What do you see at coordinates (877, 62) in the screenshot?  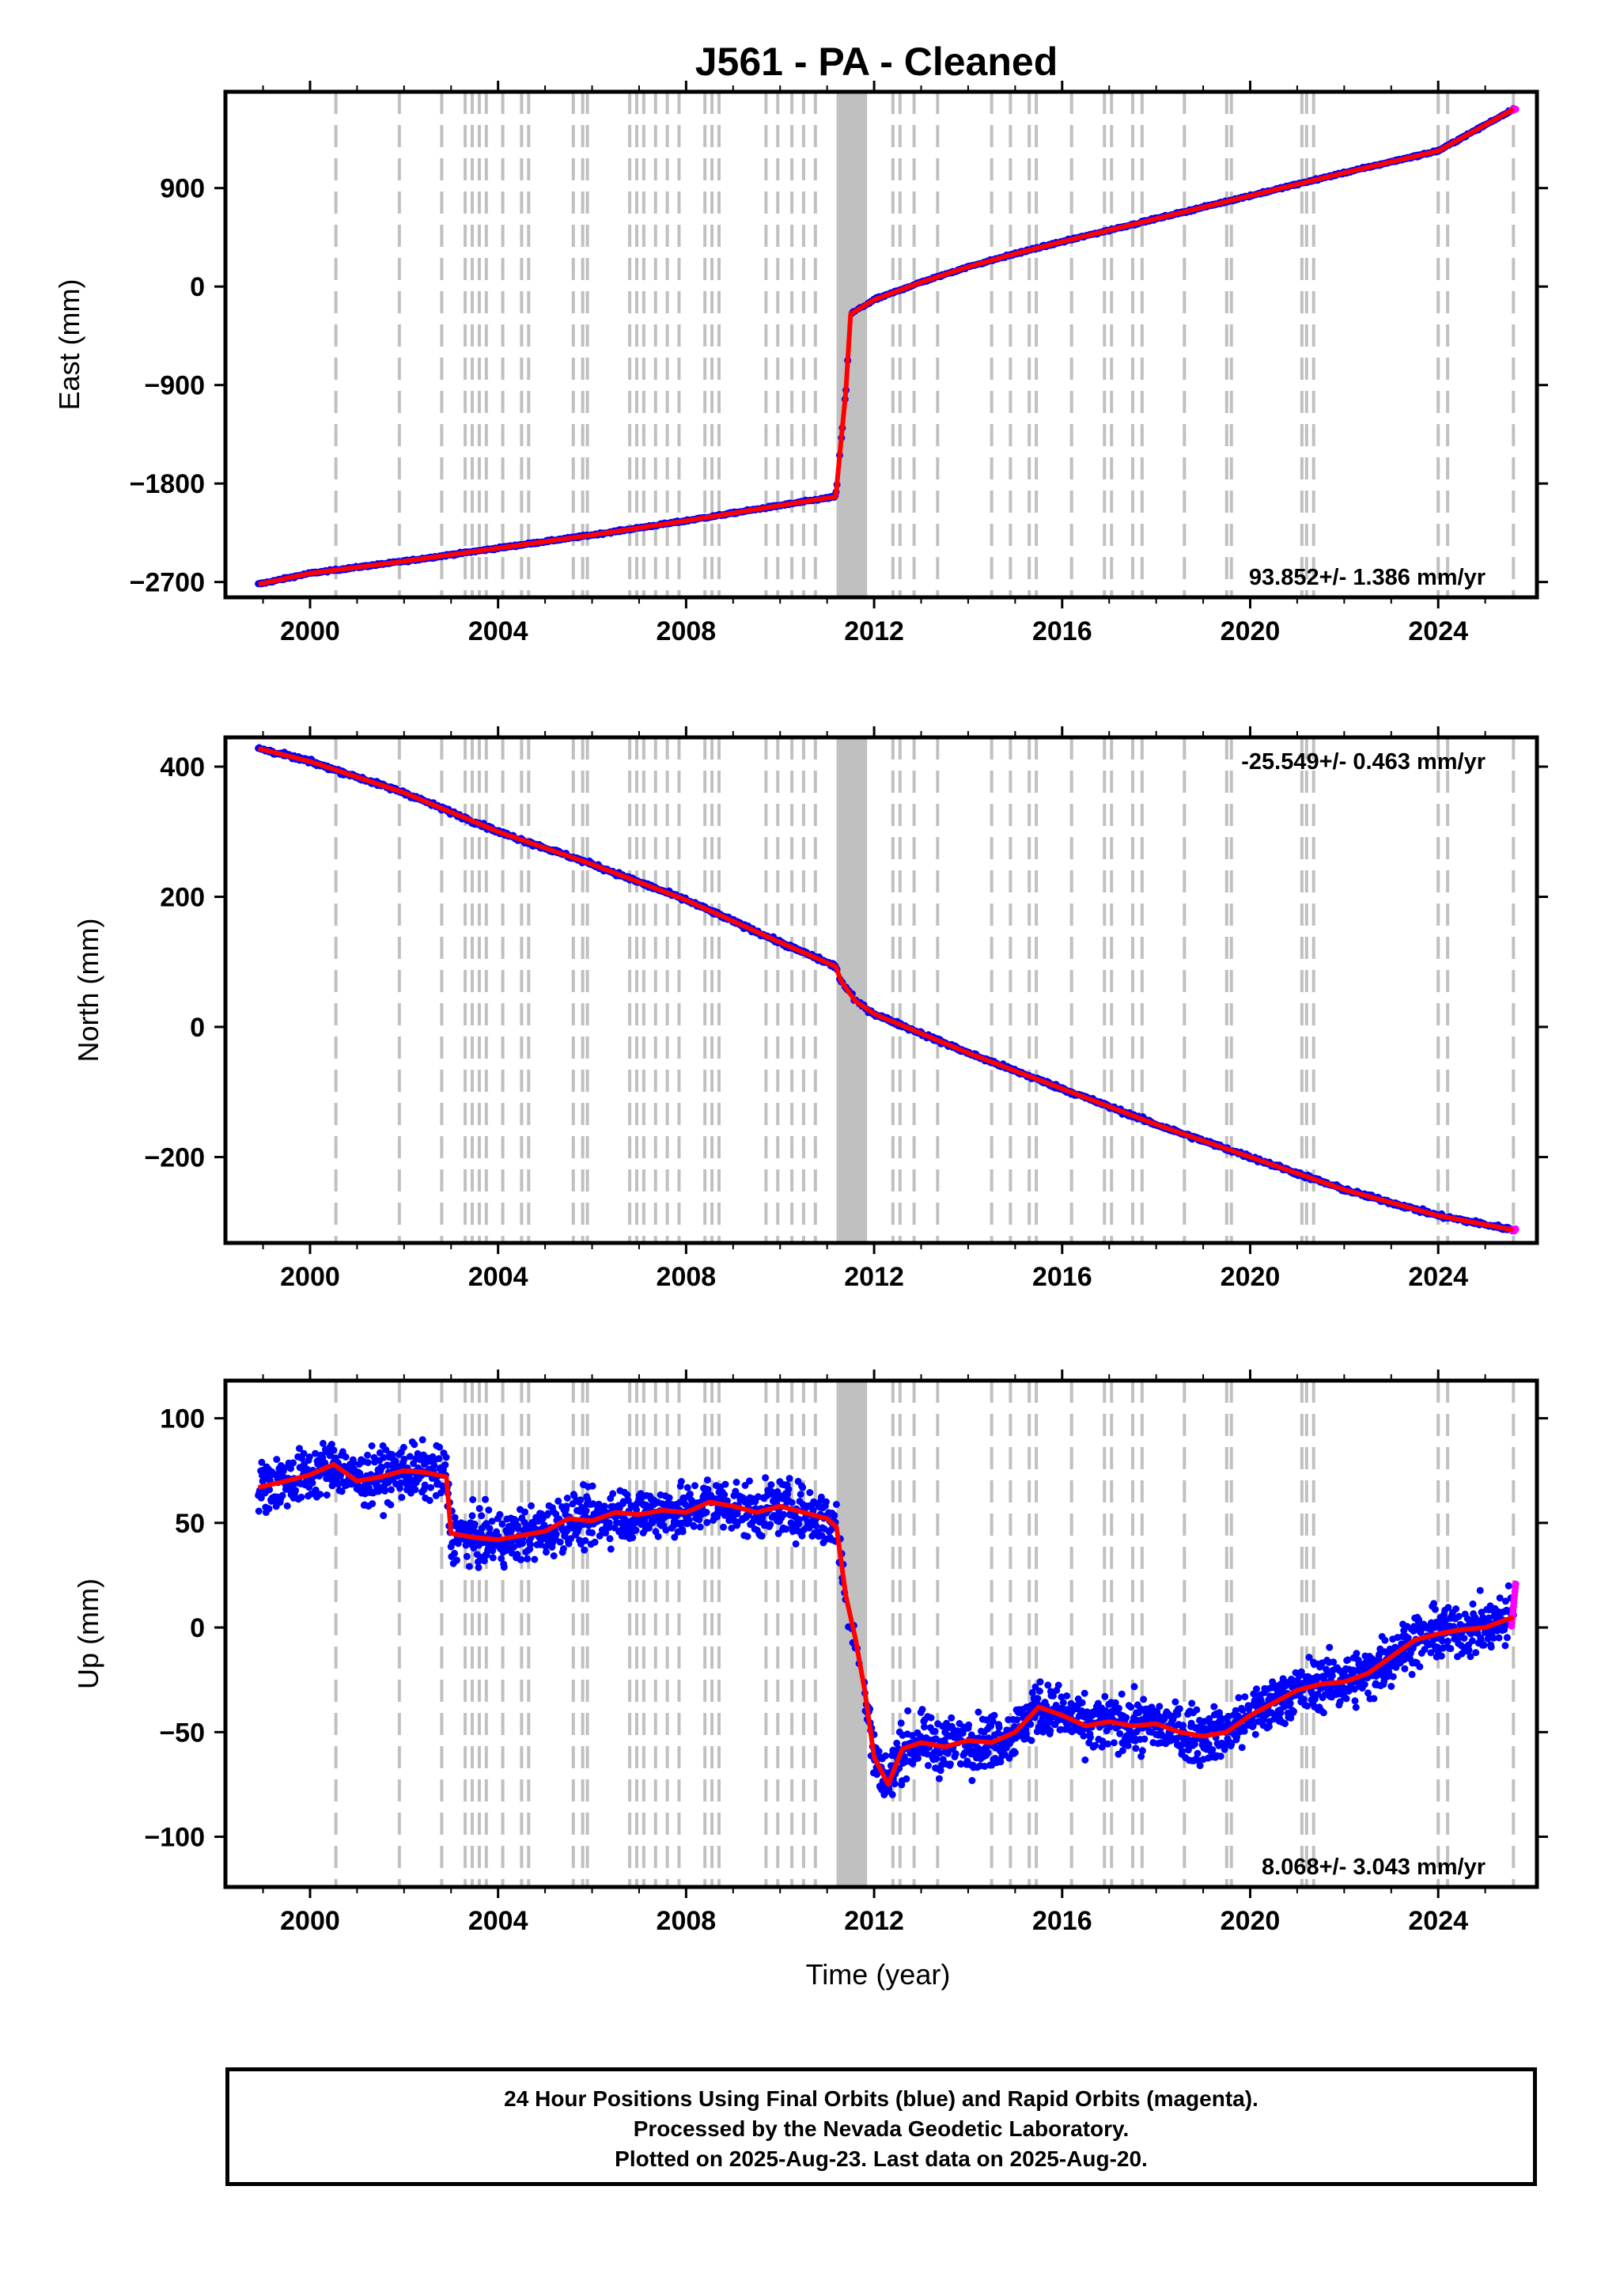 I see `chart-title: J561 - PA - Cleaned` at bounding box center [877, 62].